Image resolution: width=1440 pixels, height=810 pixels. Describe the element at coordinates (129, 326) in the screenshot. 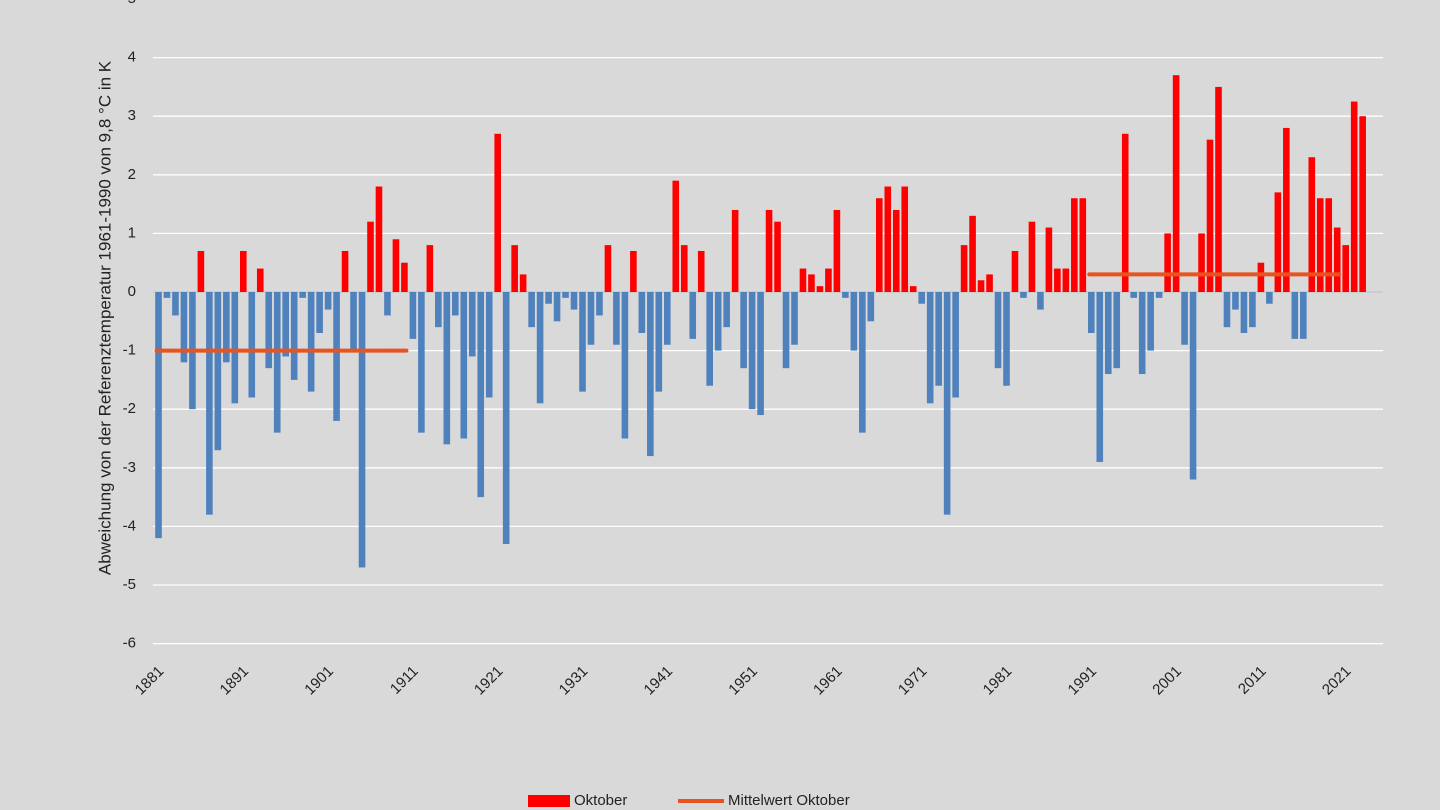

I see `y-tick-labels: -6 -5 -4 -3 -2 -1 0 1 2 3 4 5` at that location.